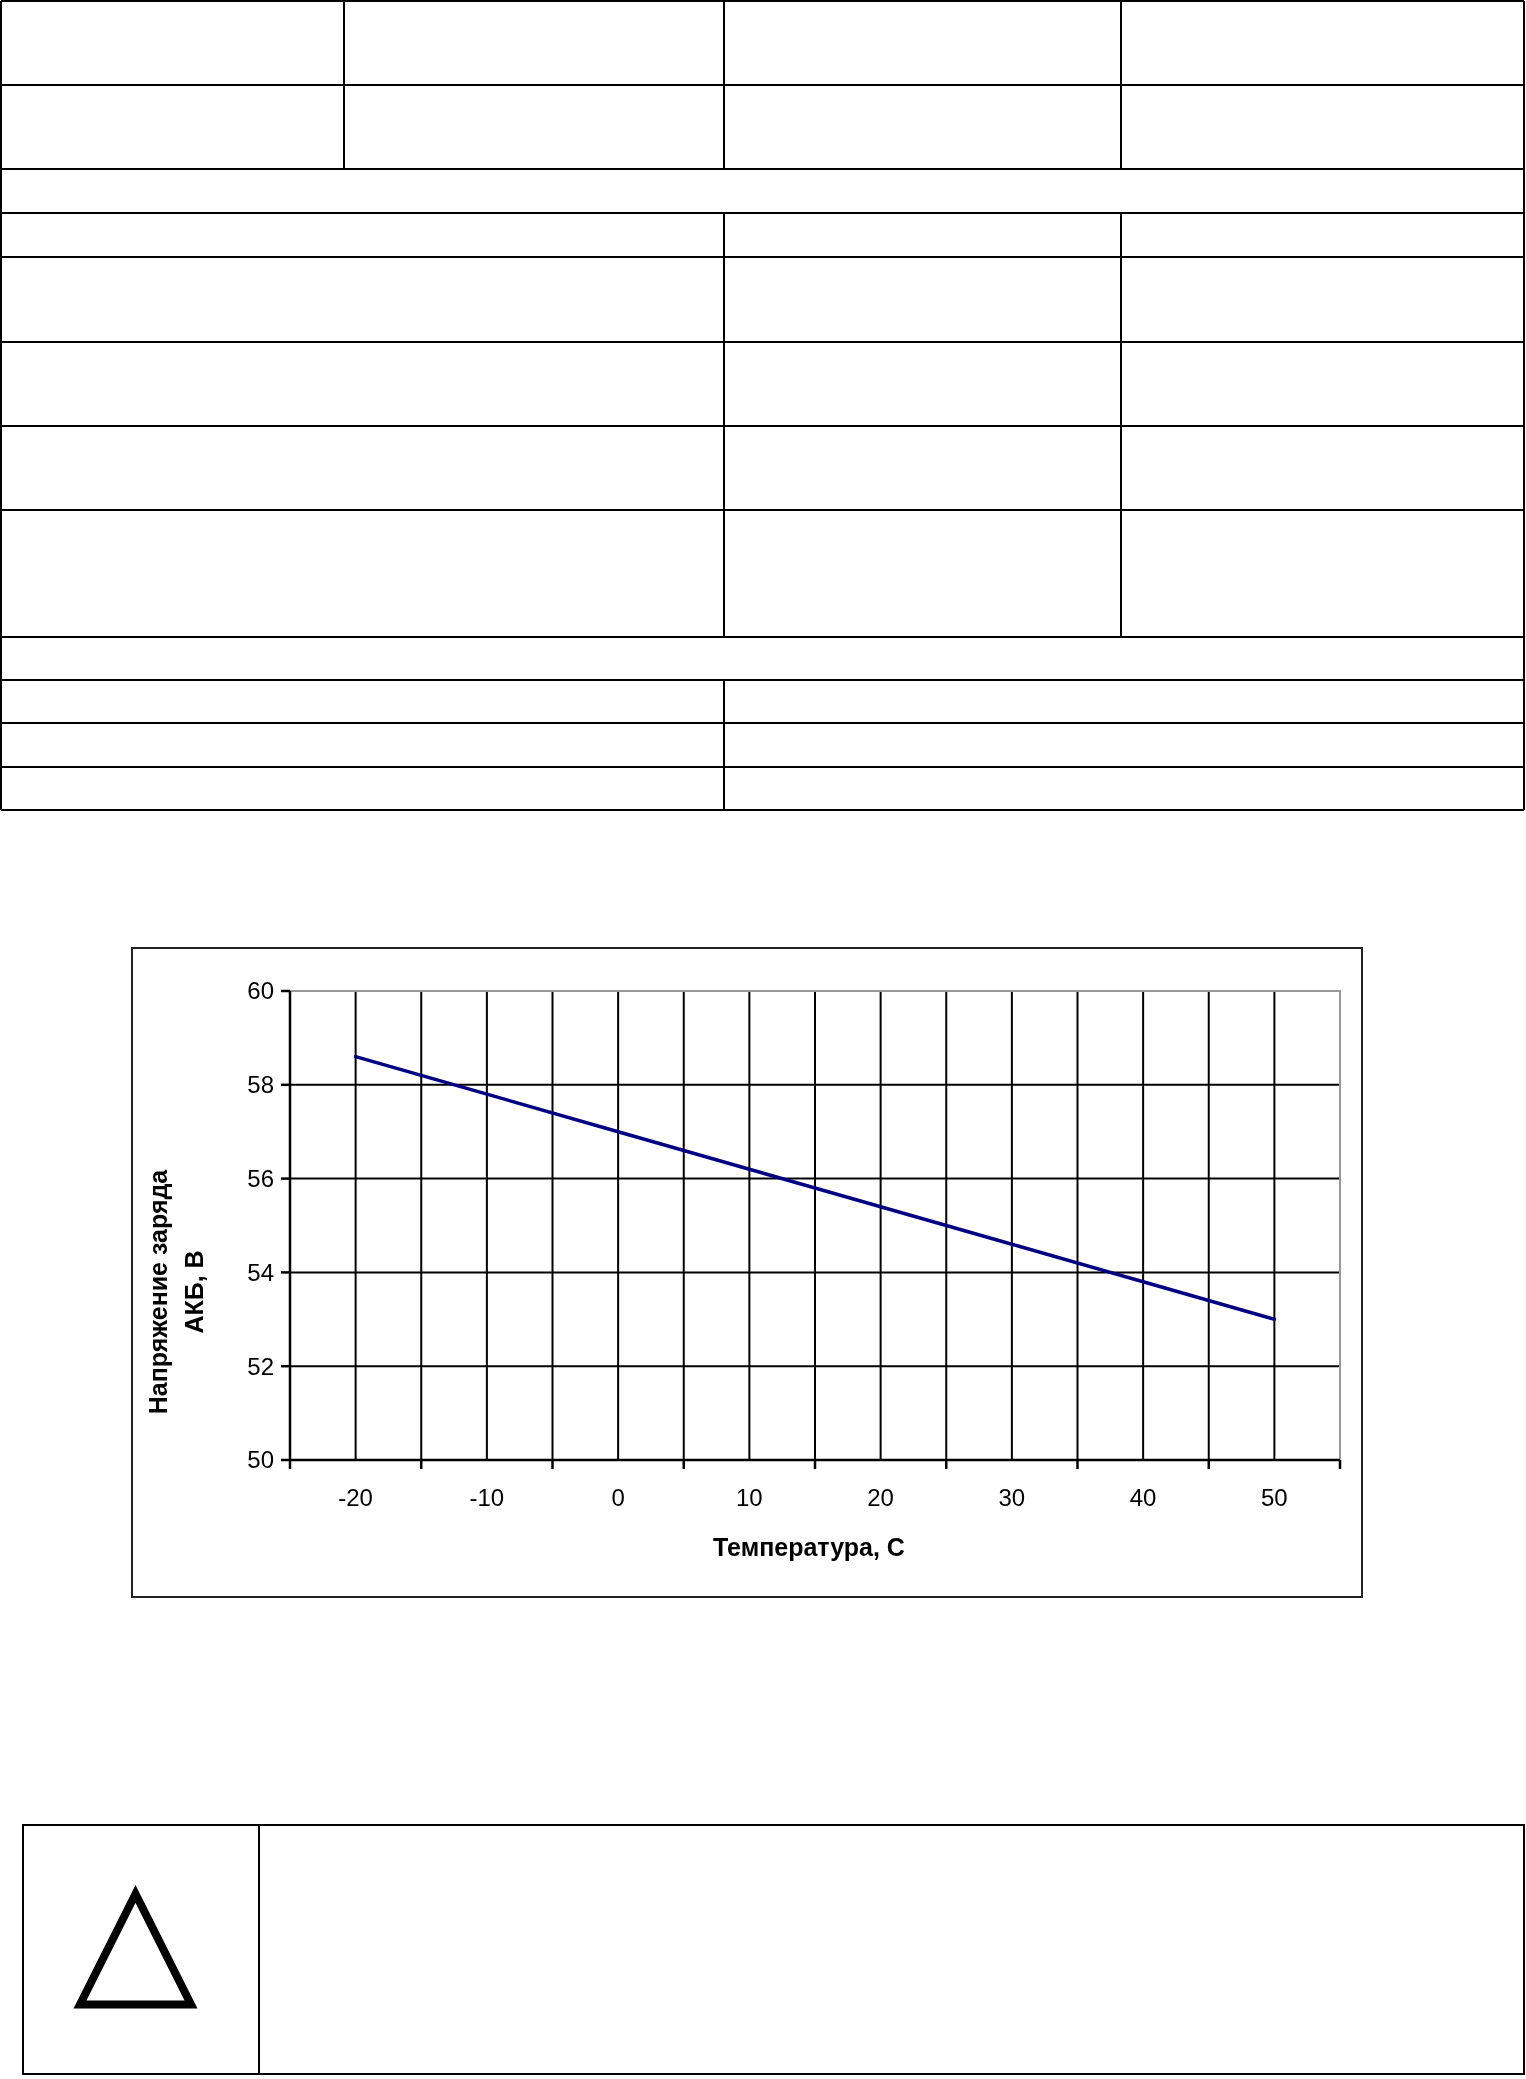  What do you see at coordinates (176, 1291) in the screenshot?
I see `y-axis-title: Напряжение заряда АКБ, В` at bounding box center [176, 1291].